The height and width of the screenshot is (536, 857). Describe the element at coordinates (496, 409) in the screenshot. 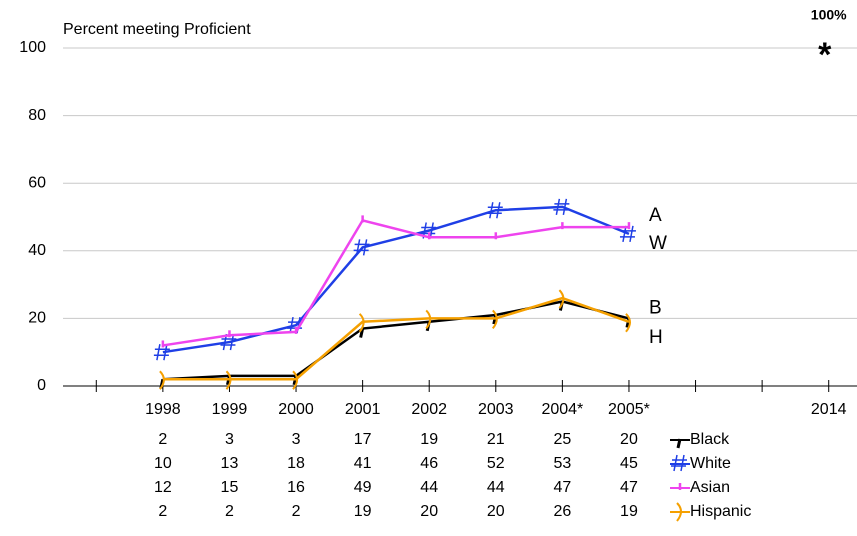

I see `x-tick-label: 2003` at that location.